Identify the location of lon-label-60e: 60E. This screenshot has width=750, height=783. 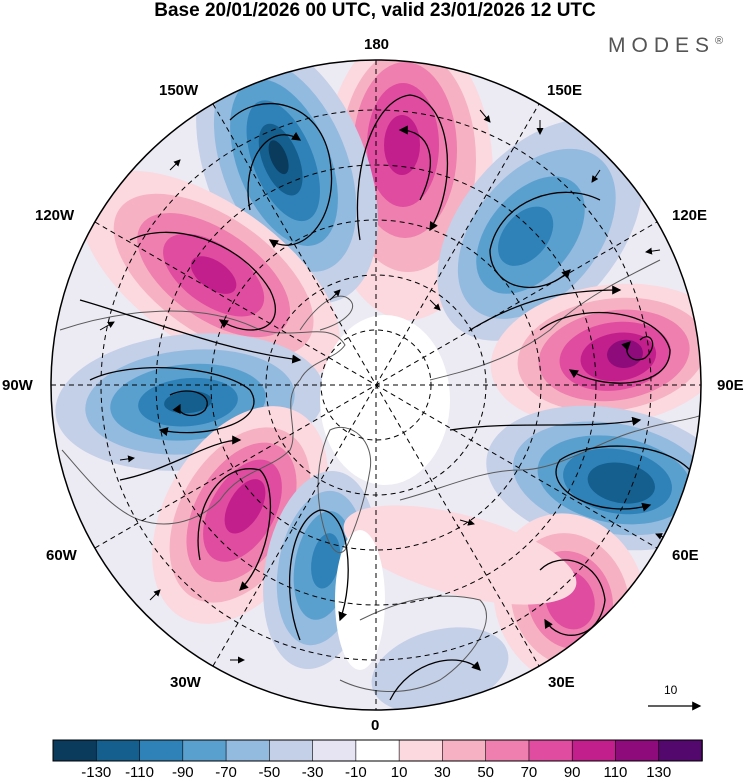
(685, 555).